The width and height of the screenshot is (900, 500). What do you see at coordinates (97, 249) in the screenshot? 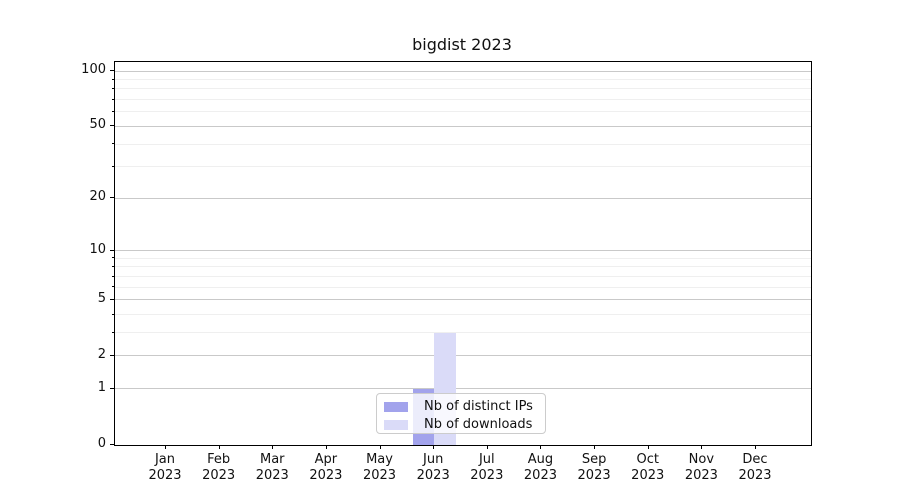
I see `y-tick-label: 10` at bounding box center [97, 249].